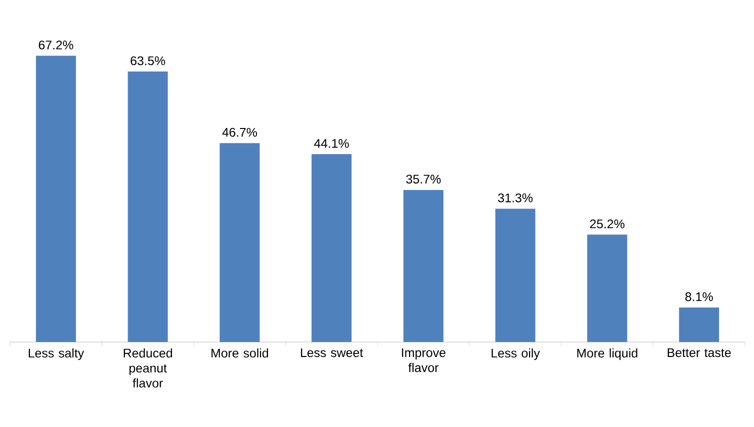 Image resolution: width=754 pixels, height=427 pixels. I want to click on x-tick-label: Less salty, so click(56, 354).